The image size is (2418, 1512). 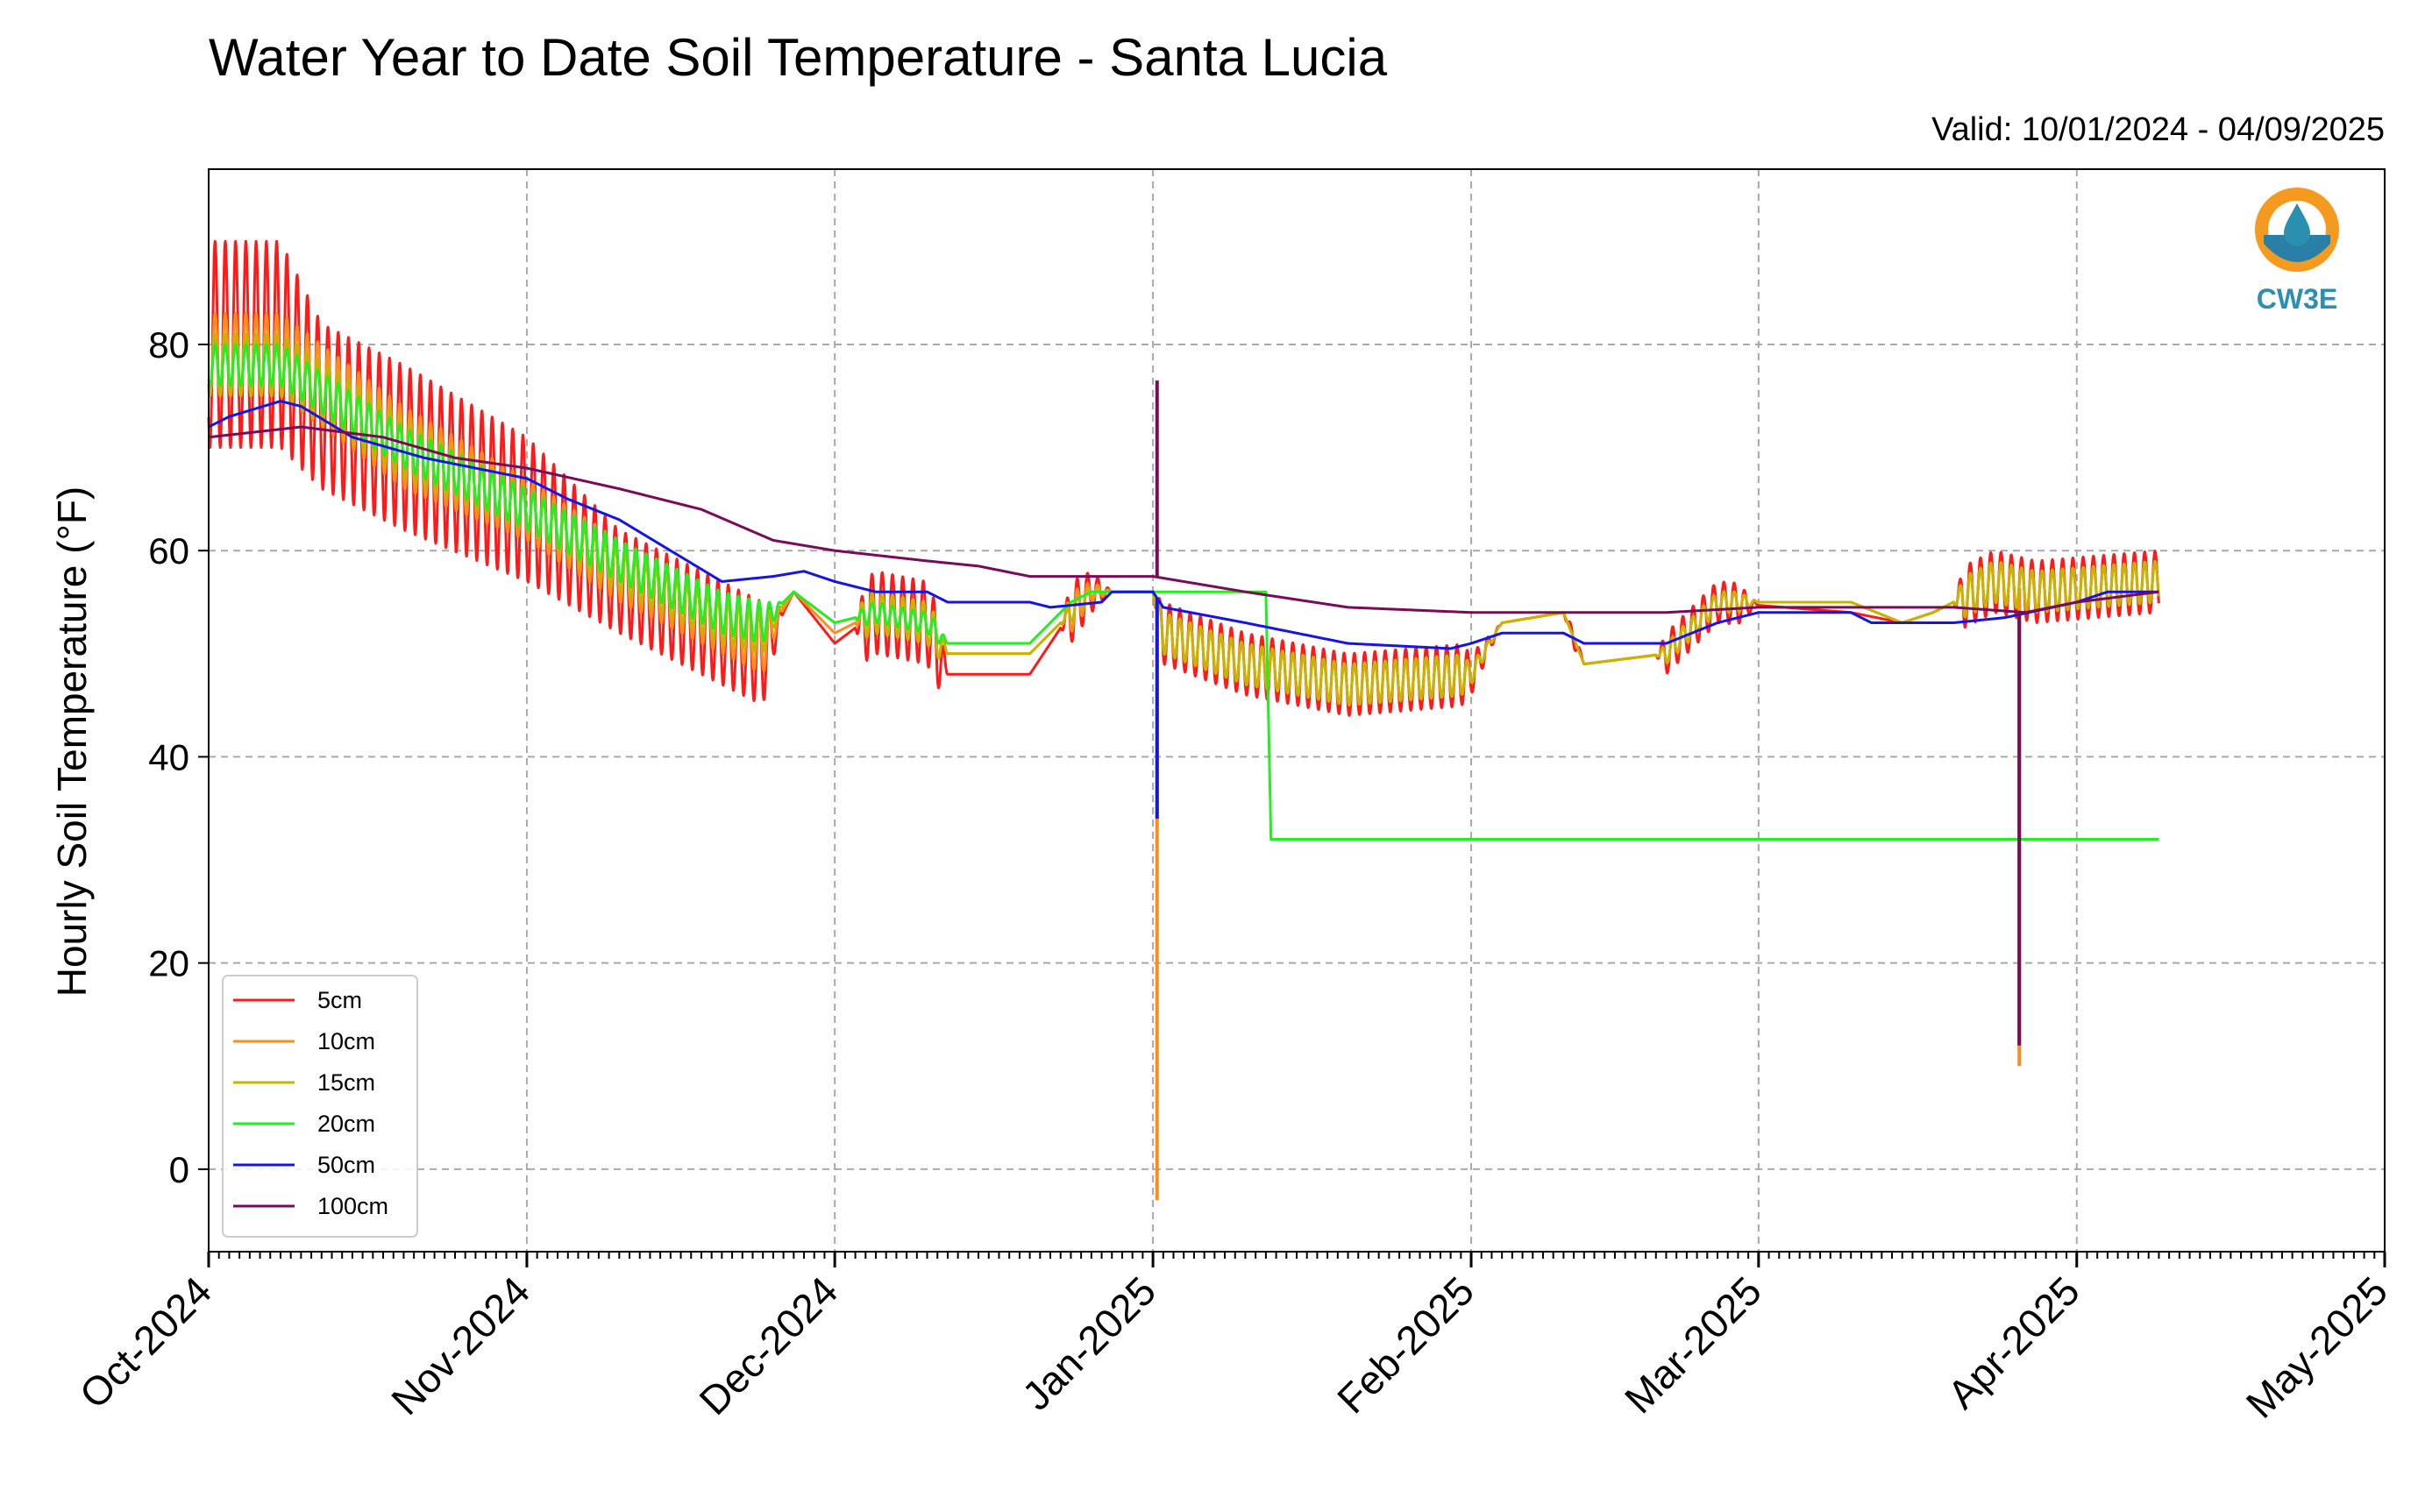 I want to click on x-tick-label: Mar-2025, so click(x=1693, y=1344).